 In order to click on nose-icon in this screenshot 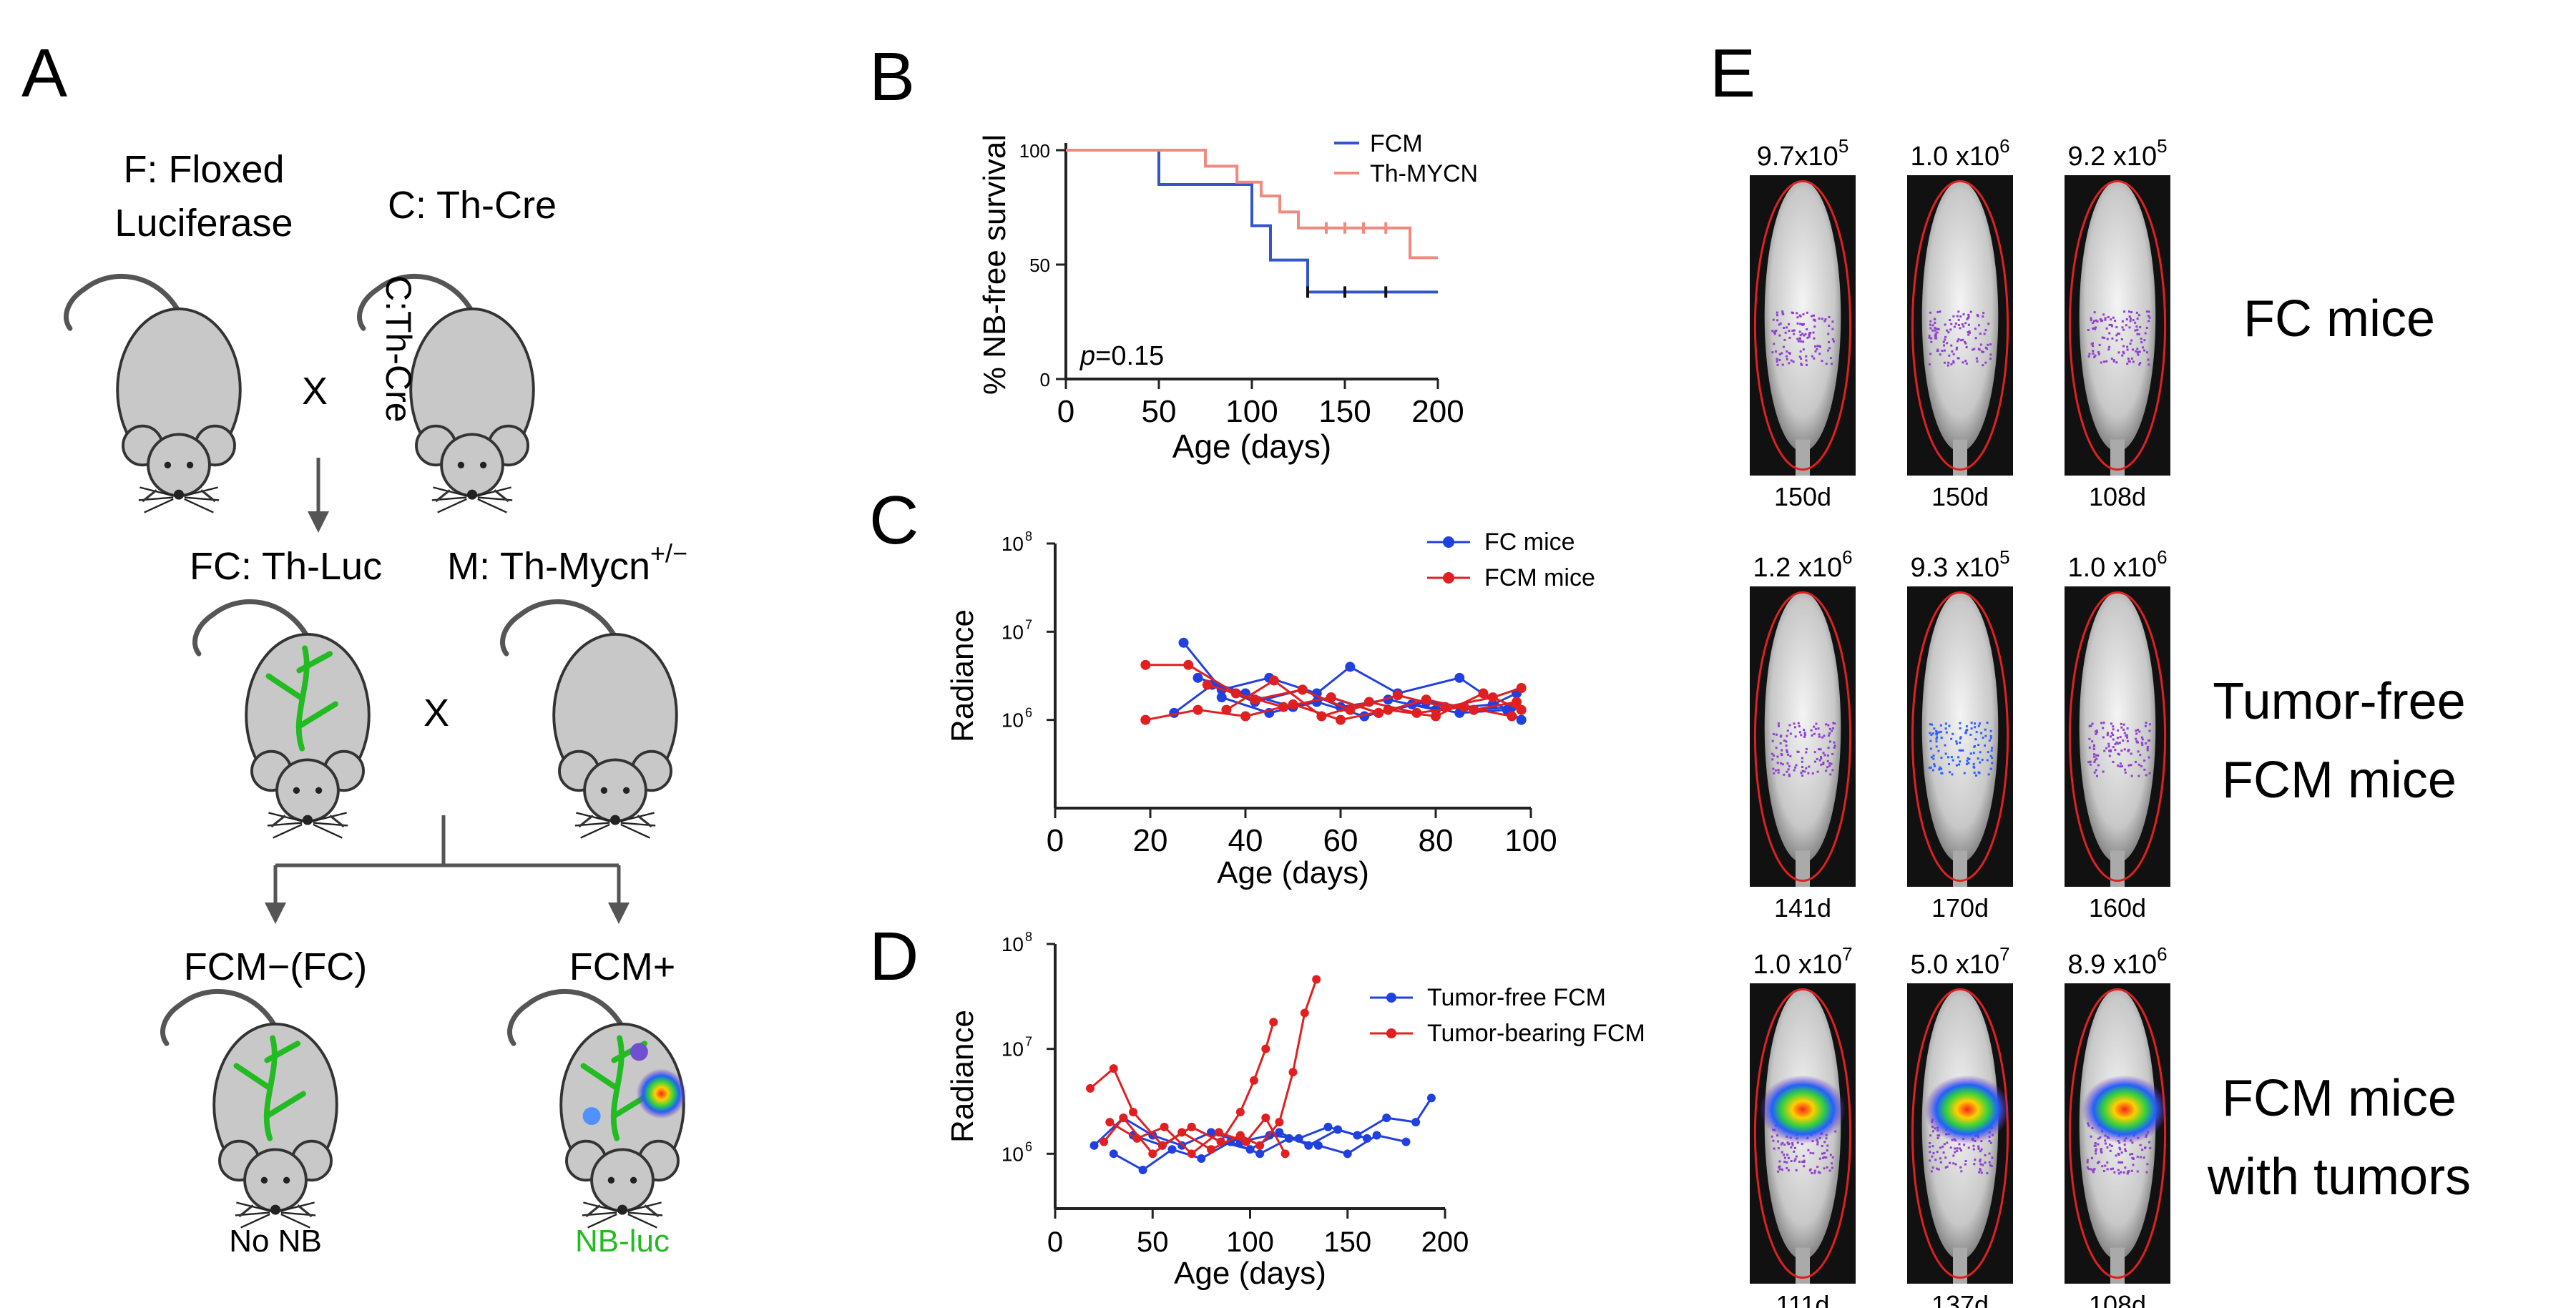, I will do `click(623, 1209)`.